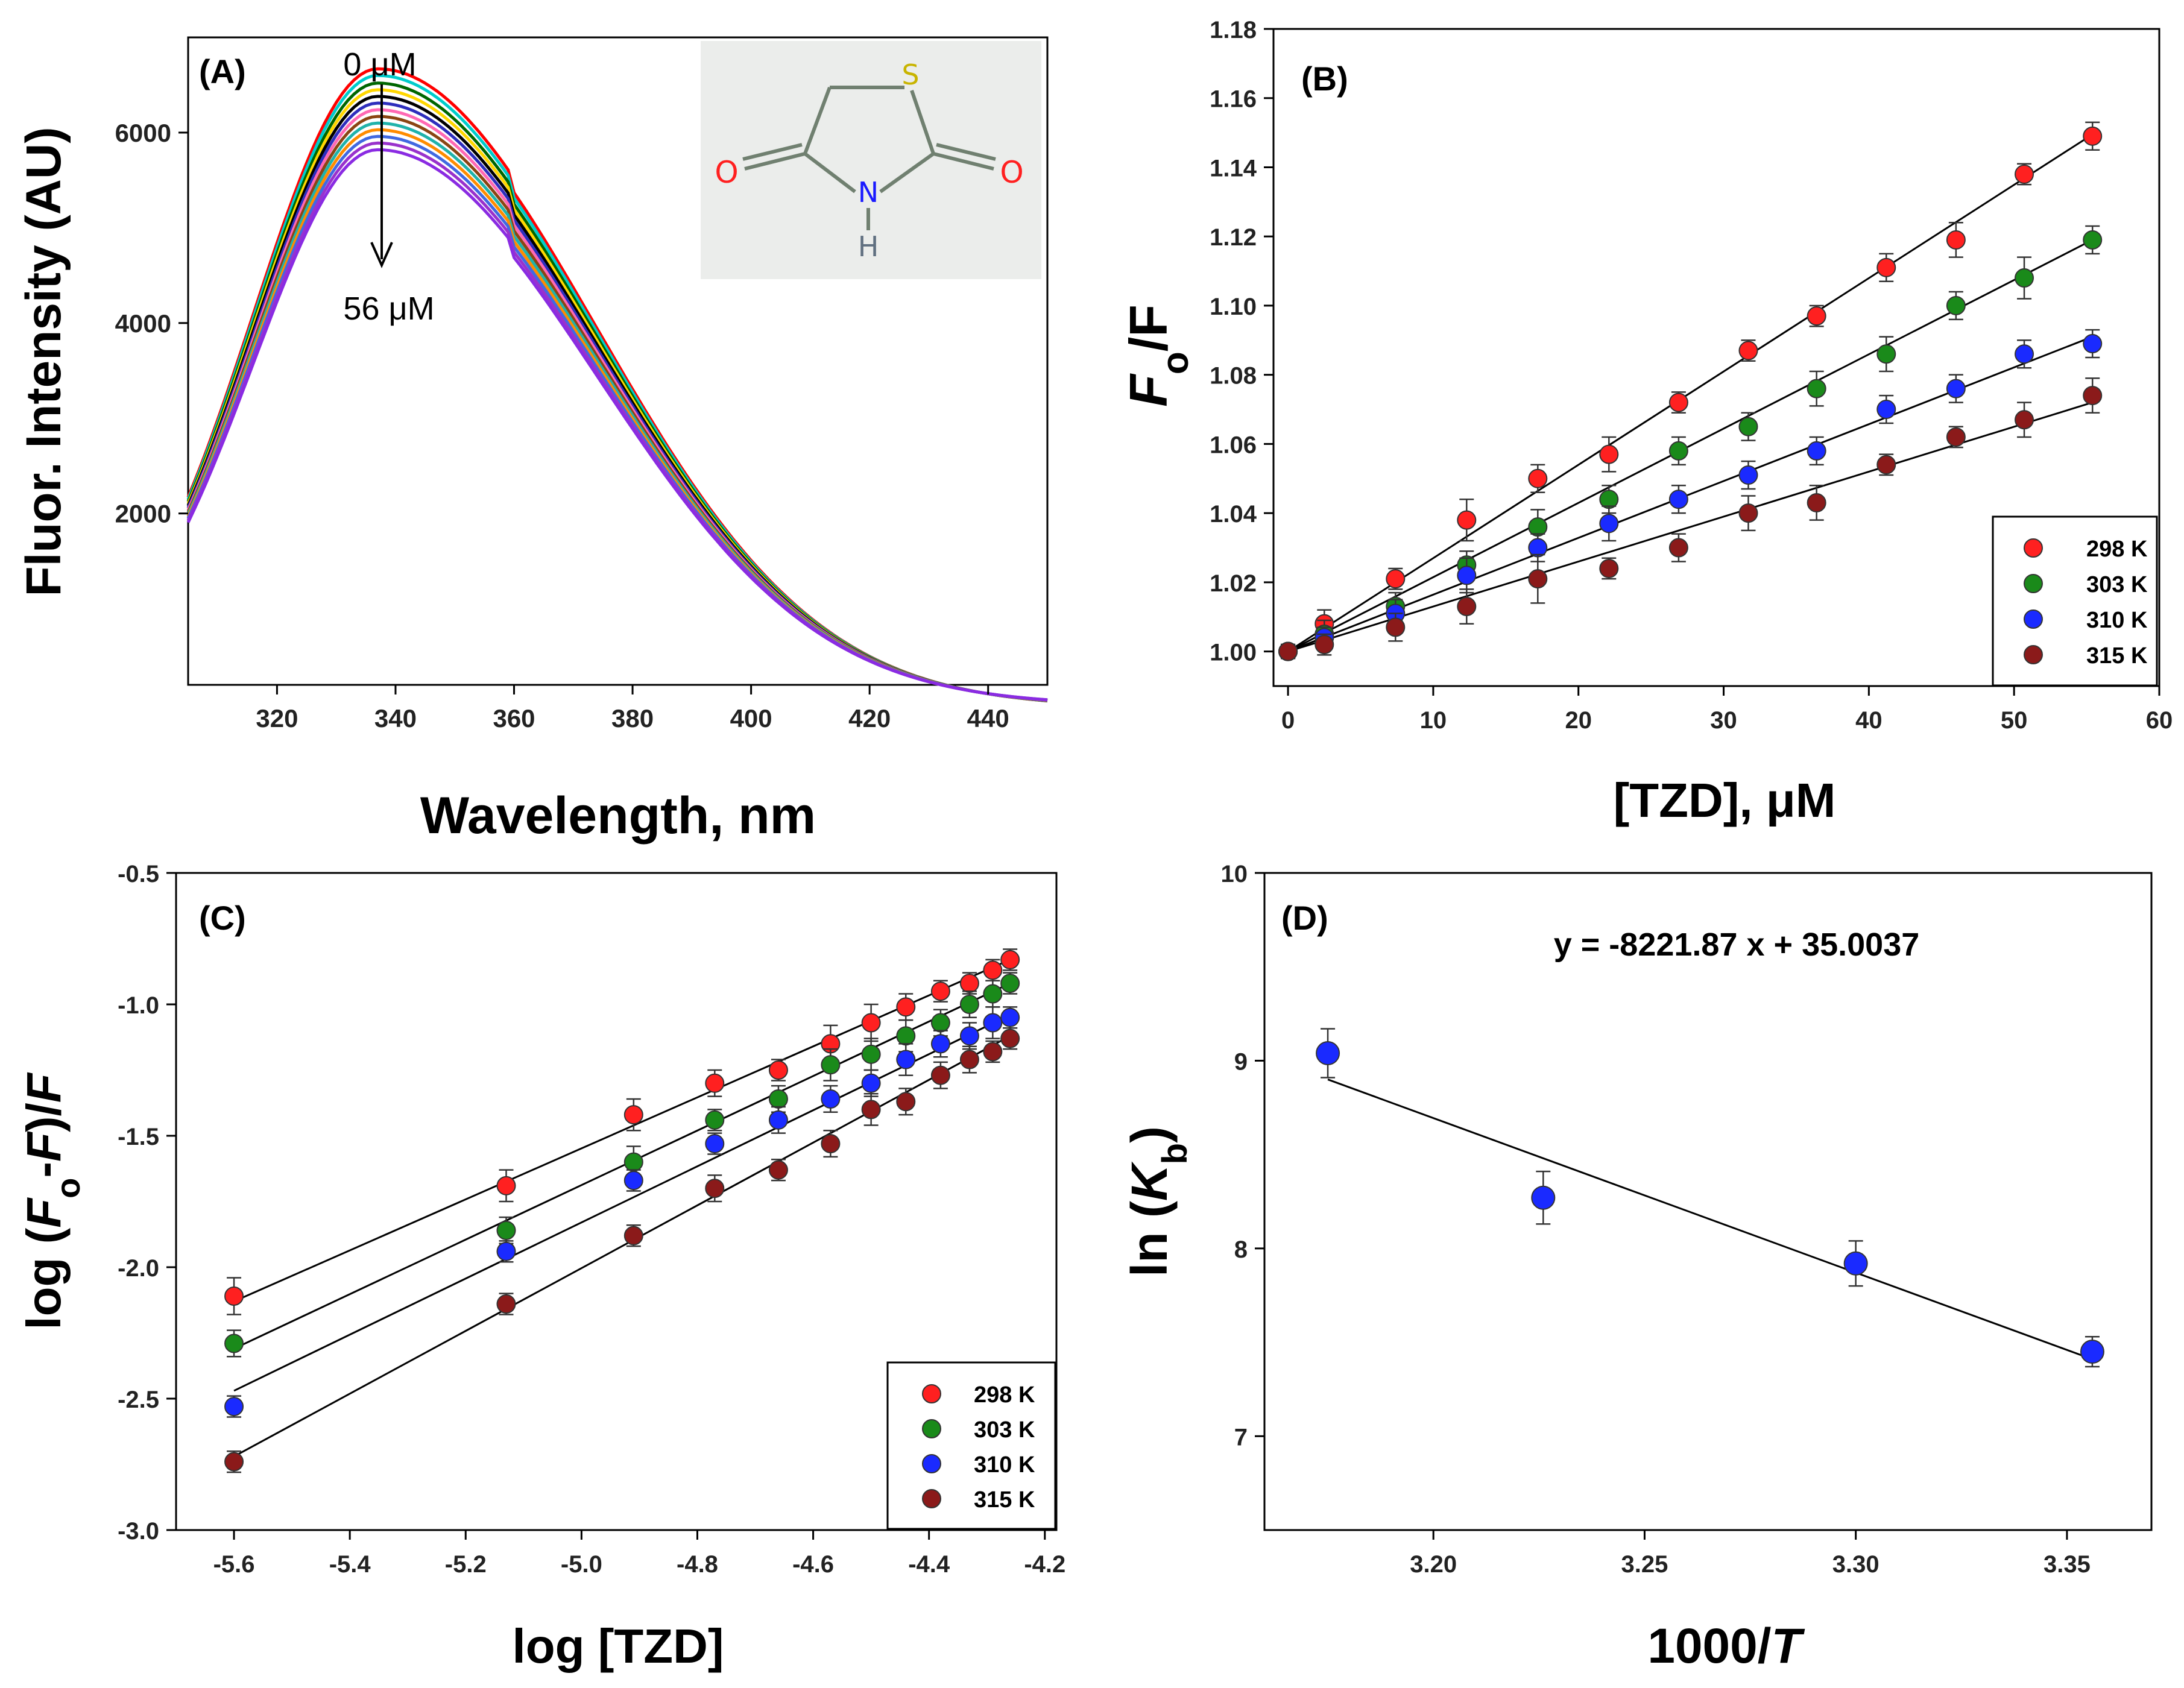 This screenshot has height=1688, width=2184. I want to click on fit-line-310K, so click(622, 1203).